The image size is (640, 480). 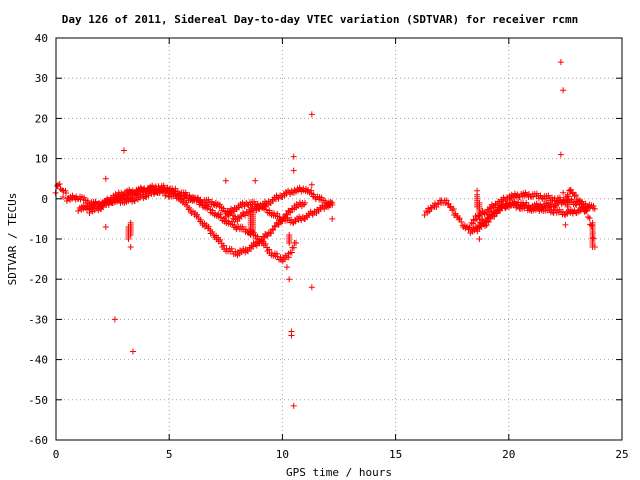 I want to click on y-tick-label: 20, so click(x=41, y=118).